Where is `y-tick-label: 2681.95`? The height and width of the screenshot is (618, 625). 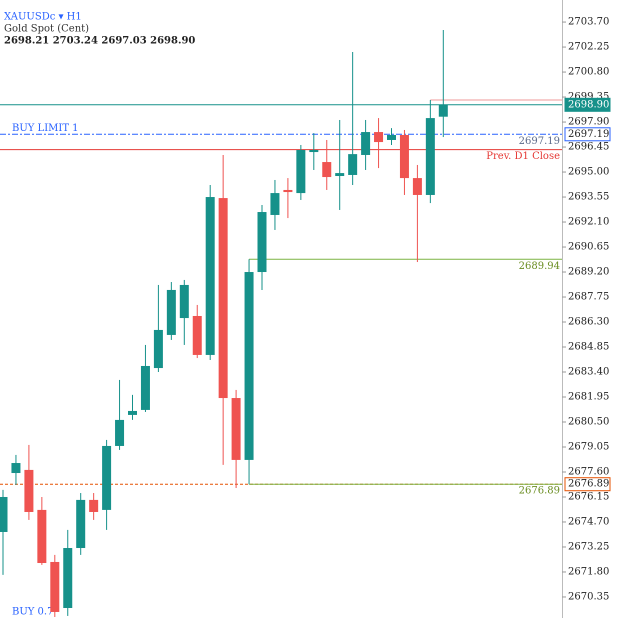
y-tick-label: 2681.95 is located at coordinates (588, 397).